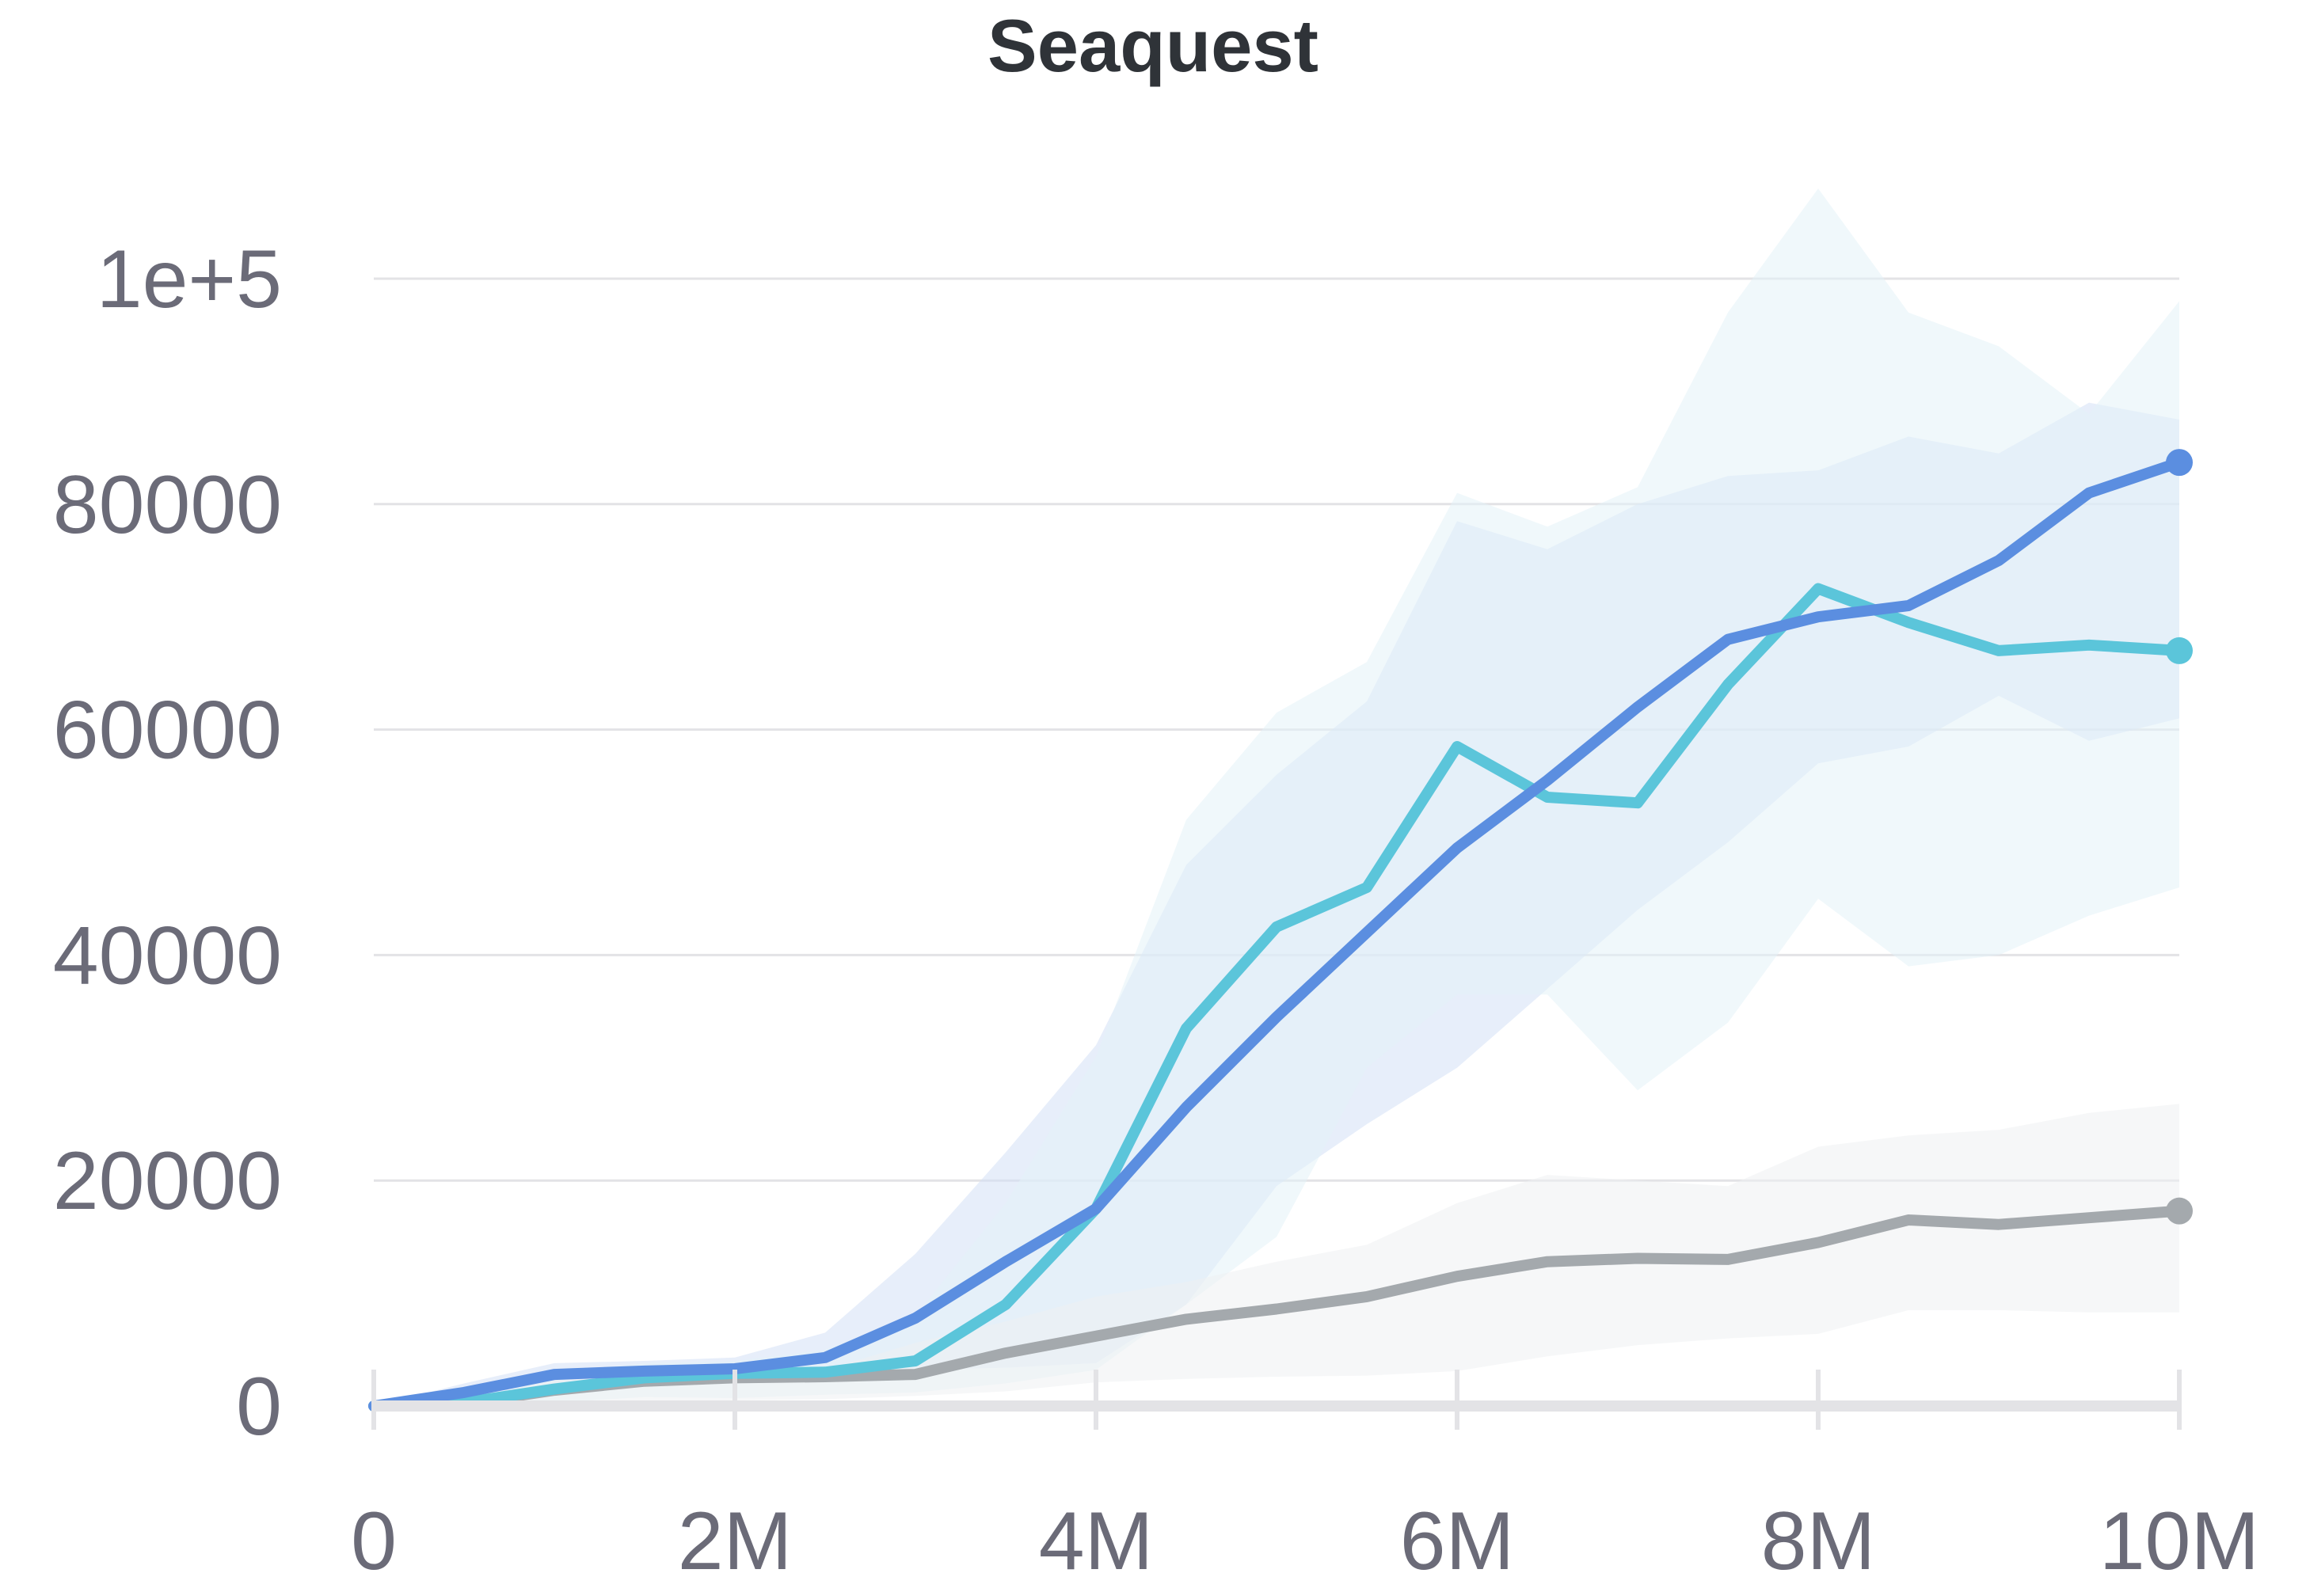  I want to click on y-tick-label-0: 0, so click(259, 1407).